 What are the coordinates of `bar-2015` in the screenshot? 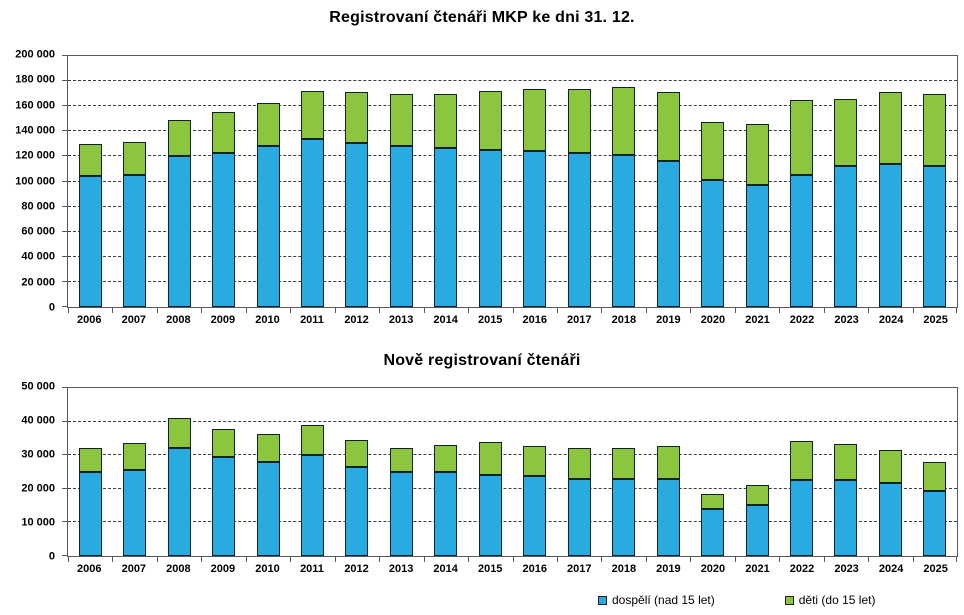 It's located at (490, 472).